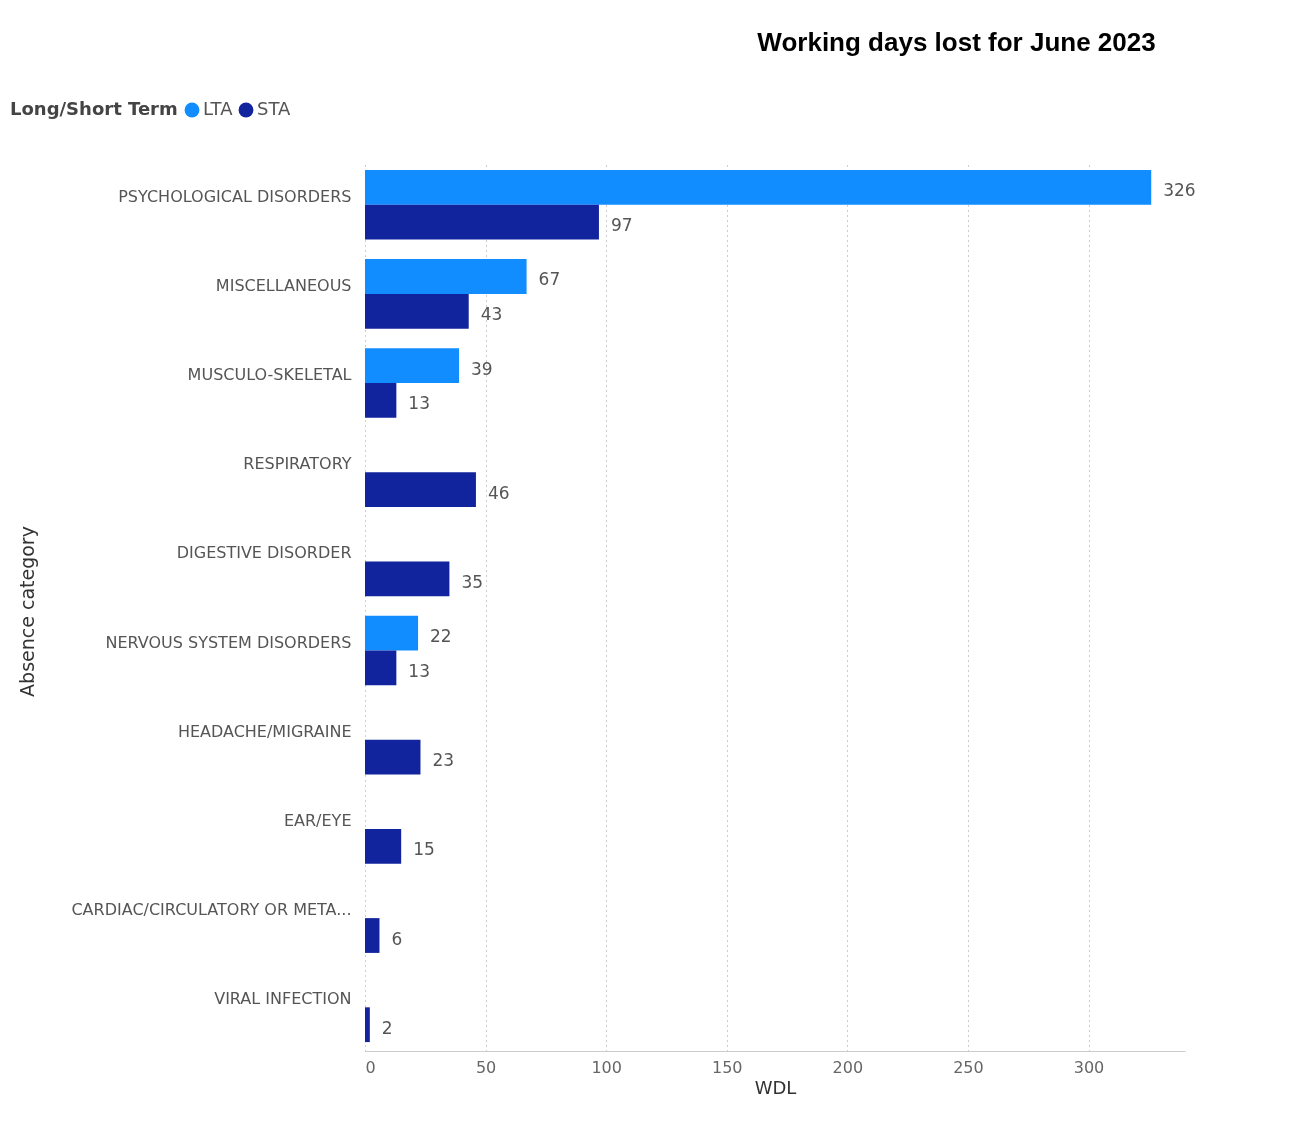 This screenshot has height=1132, width=1314. Describe the element at coordinates (1089, 1067) in the screenshot. I see `x-tick-label: 300` at that location.